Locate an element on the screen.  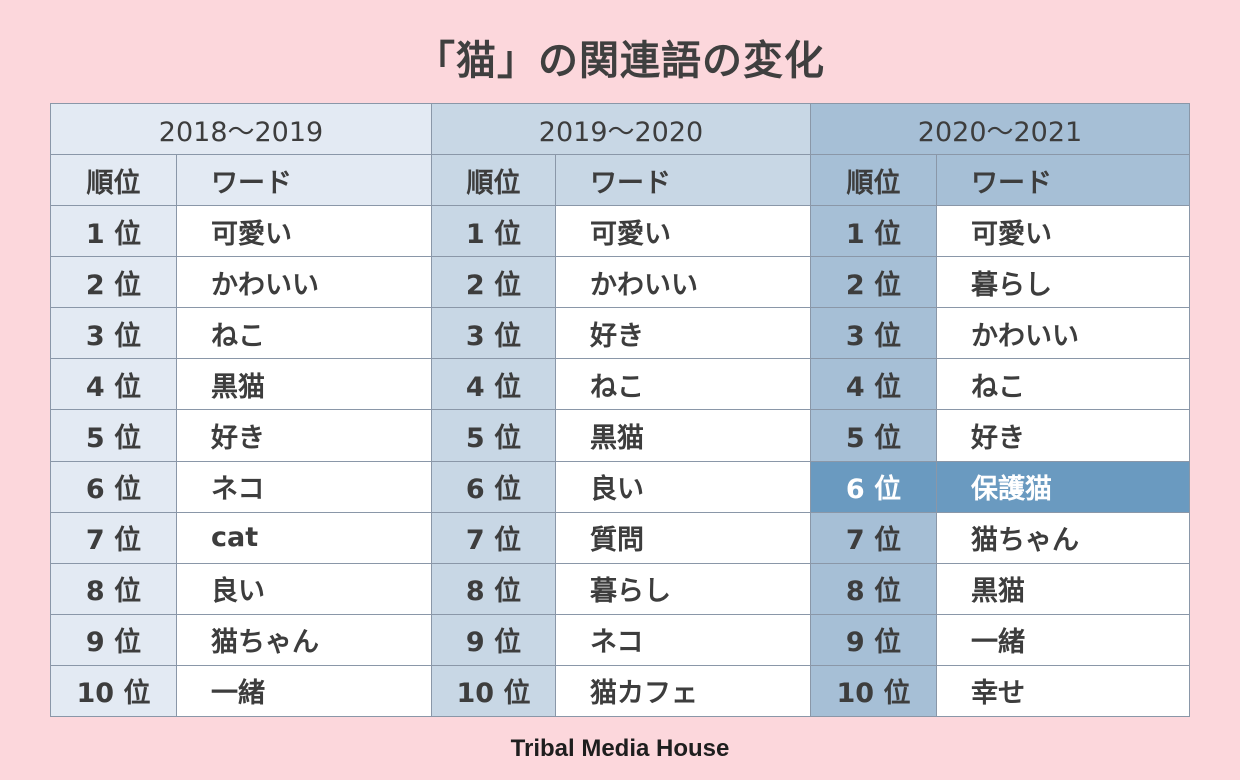
word-cell: 質問 is located at coordinates (683, 537).